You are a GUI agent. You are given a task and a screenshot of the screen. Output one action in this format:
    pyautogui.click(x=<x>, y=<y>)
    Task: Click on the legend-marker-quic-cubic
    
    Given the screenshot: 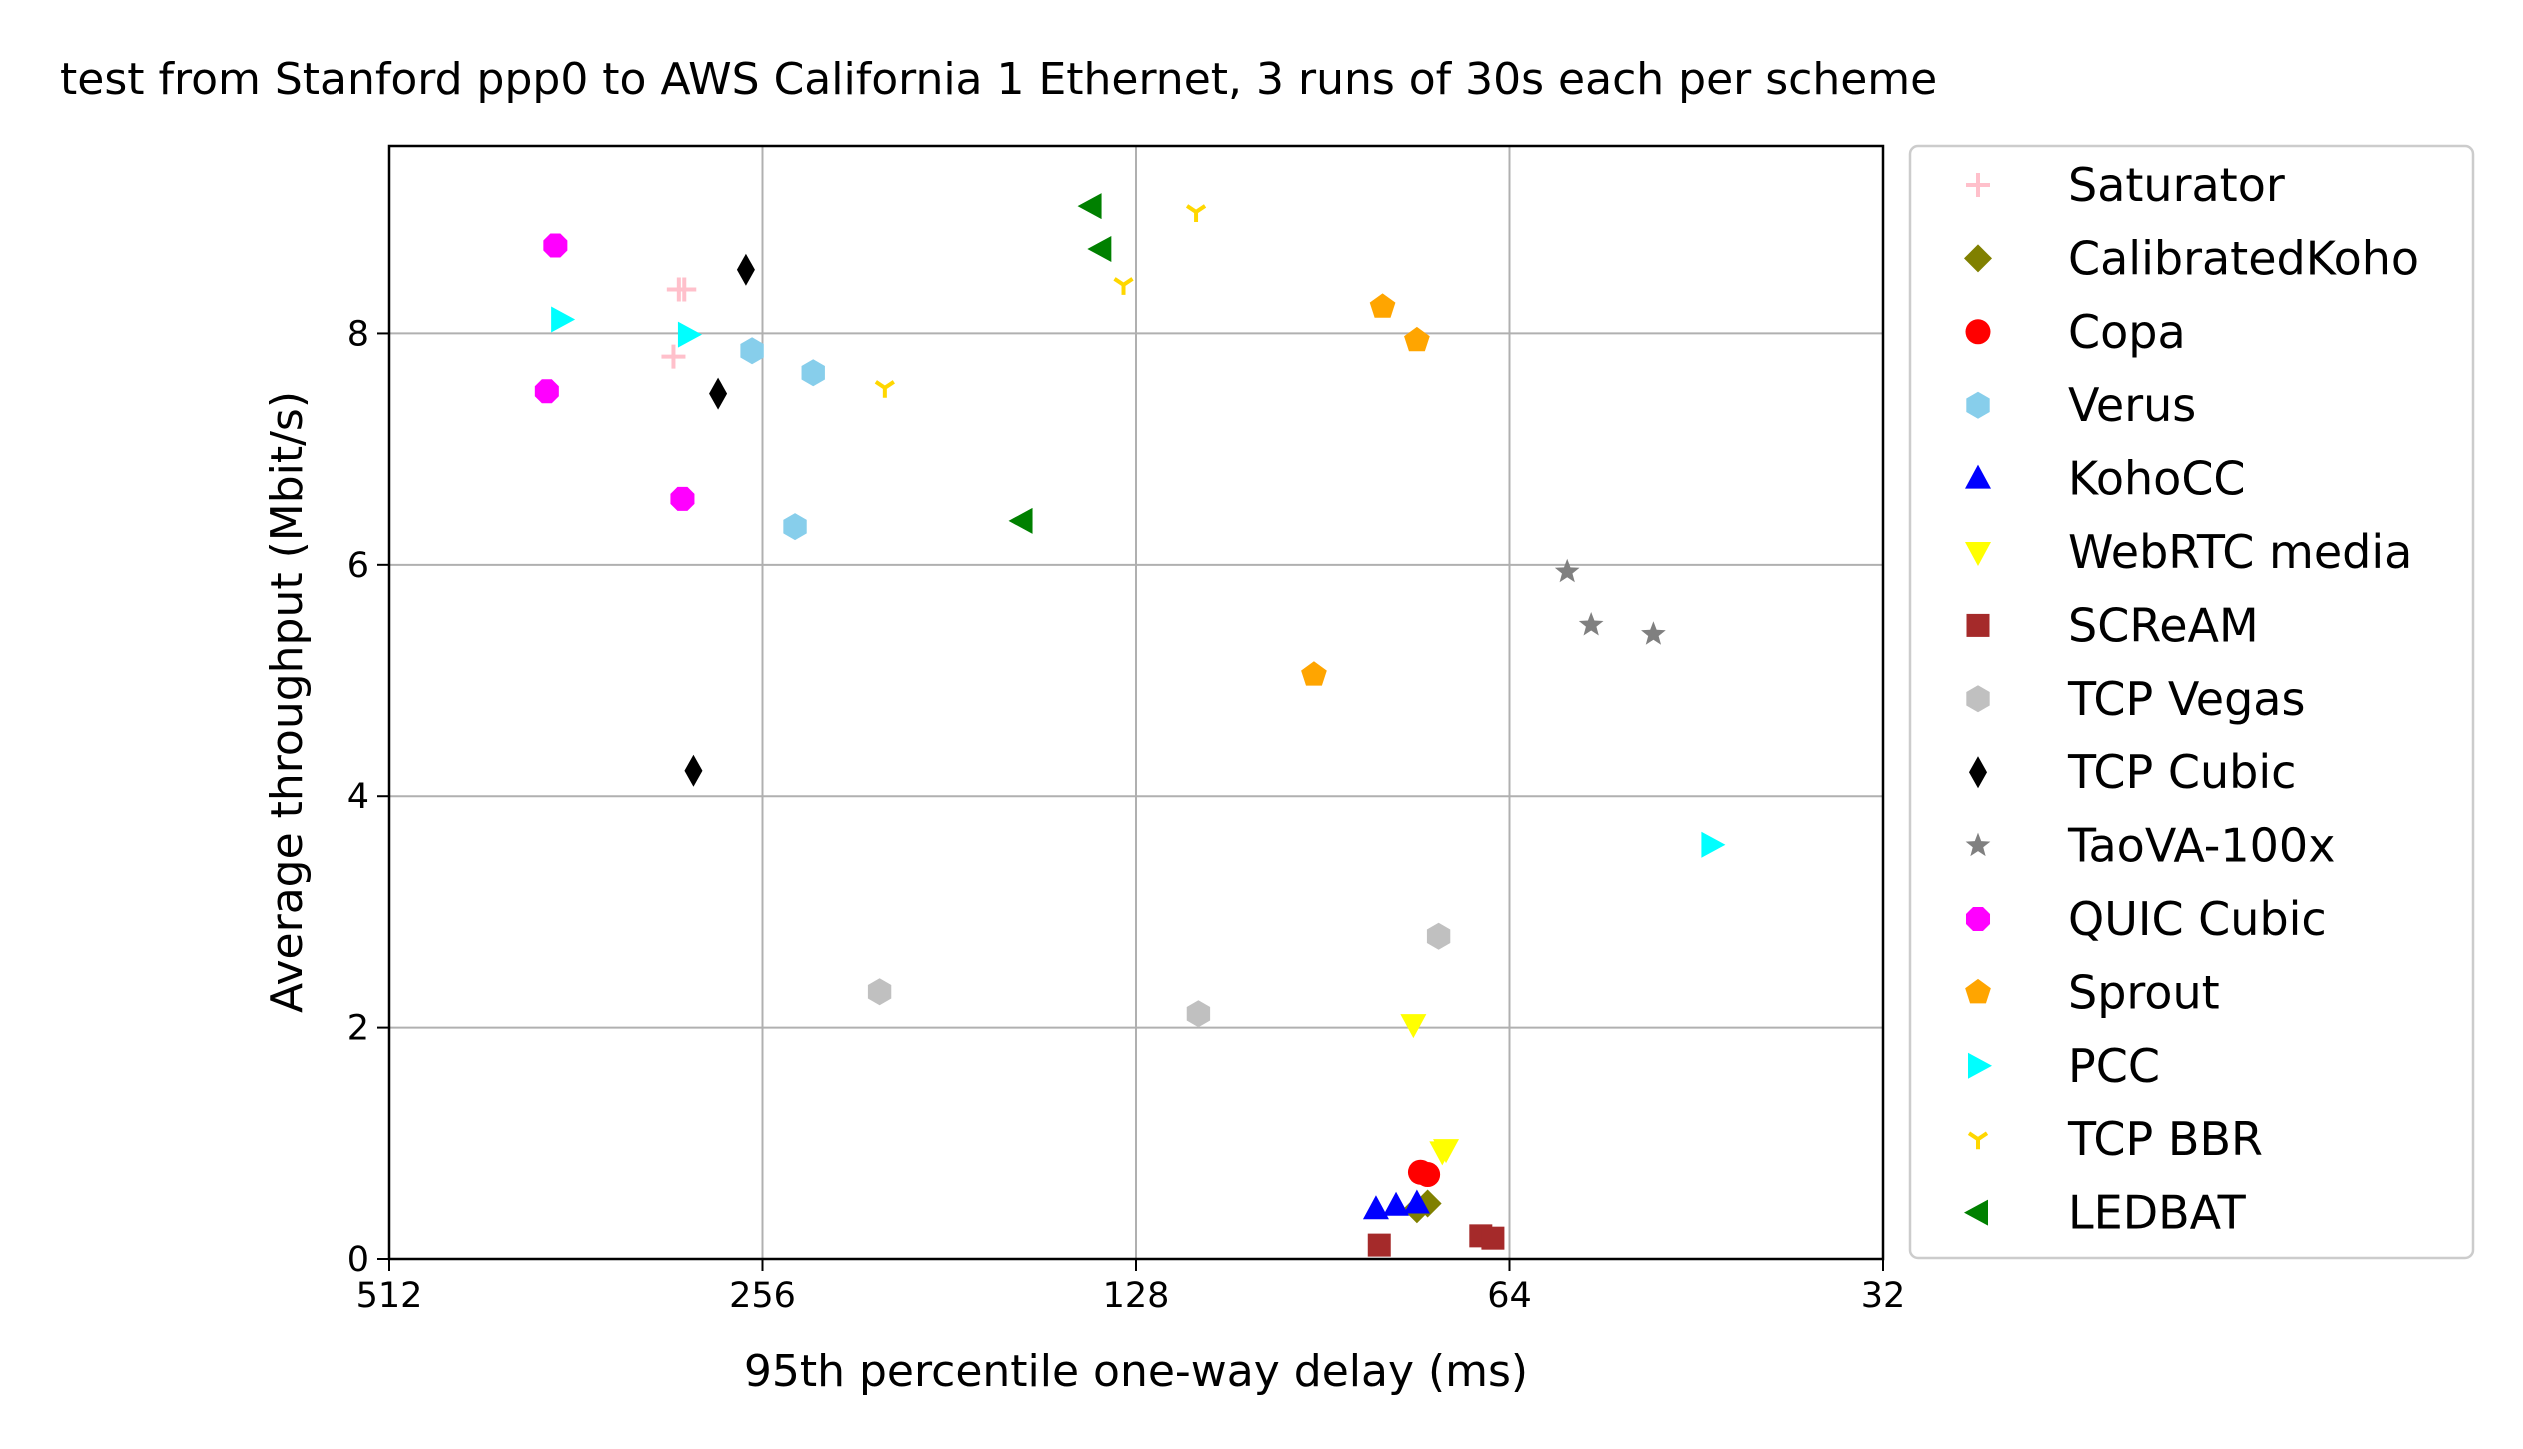 What is the action you would take?
    pyautogui.click(x=1978, y=919)
    